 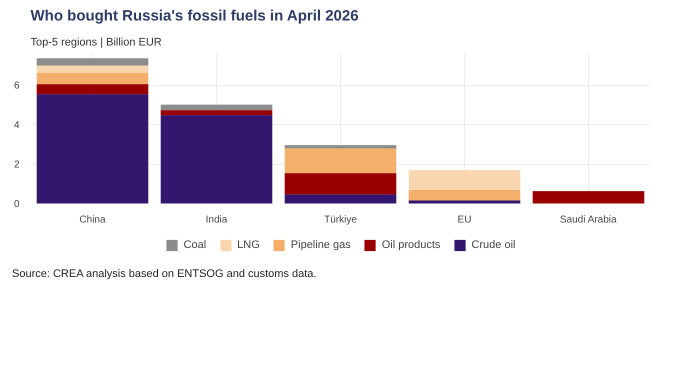 What do you see at coordinates (92, 220) in the screenshot?
I see `x-tick-label: China` at bounding box center [92, 220].